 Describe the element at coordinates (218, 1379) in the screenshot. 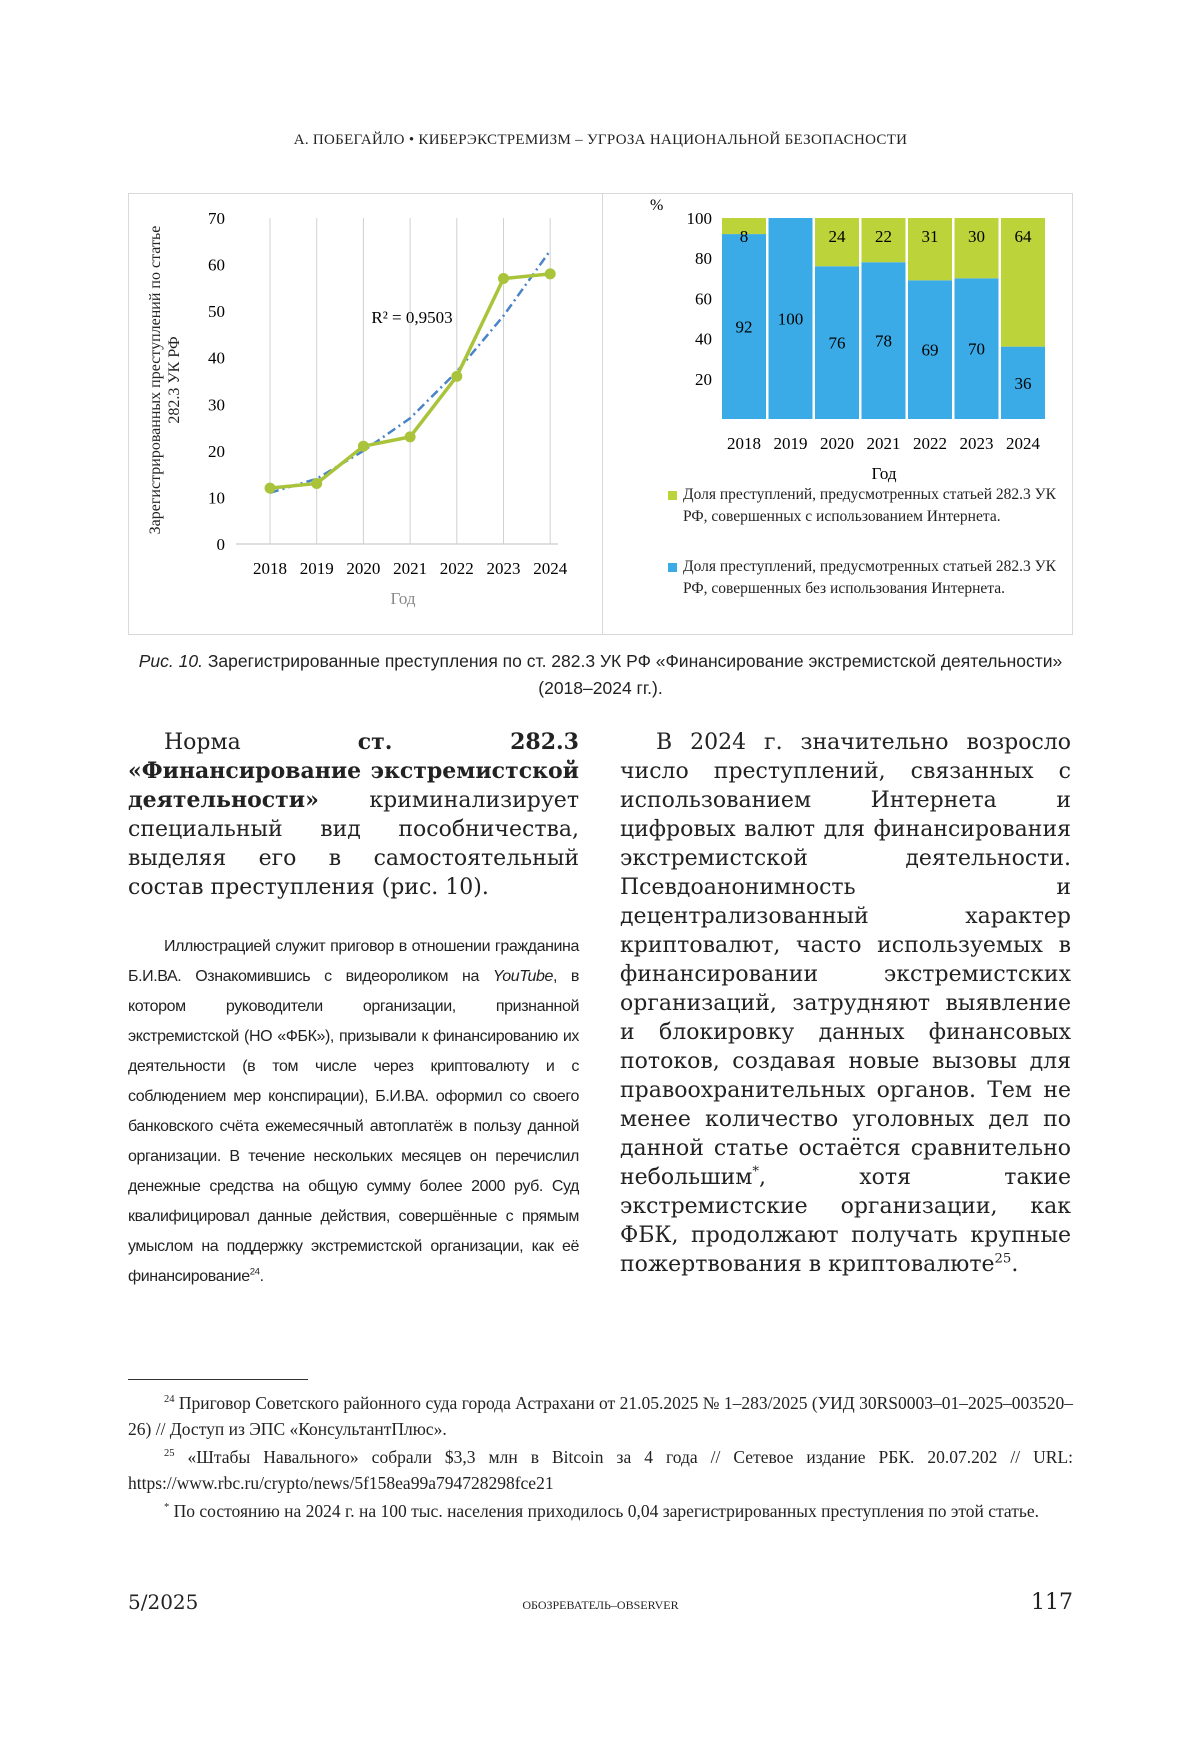

I see `footnote-rule` at that location.